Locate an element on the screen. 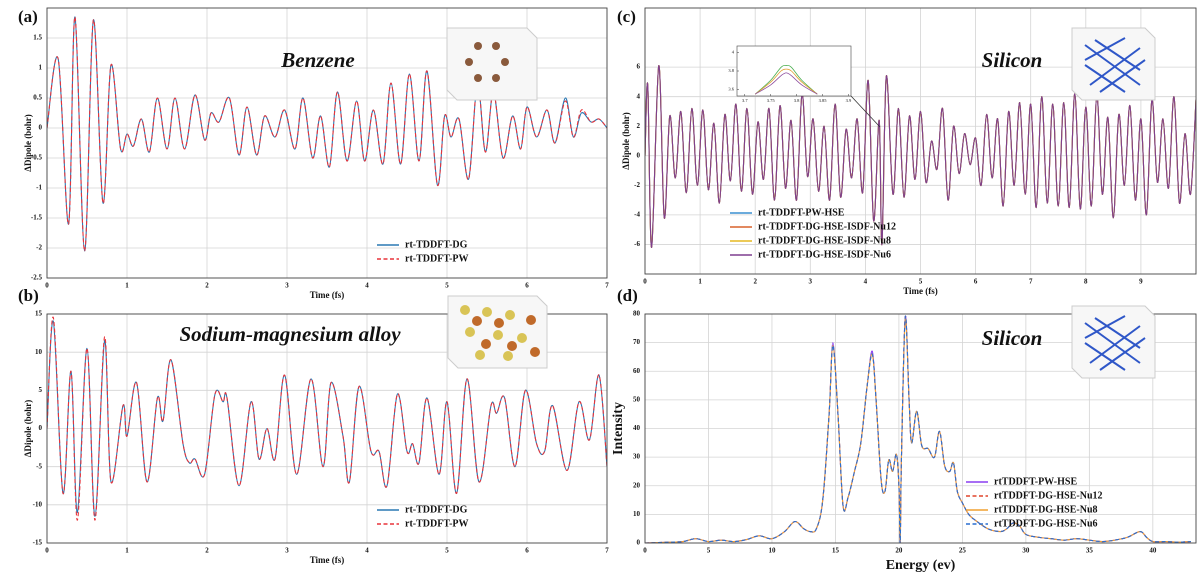 The width and height of the screenshot is (1199, 577). y-tick-label: -1.5 is located at coordinates (37, 218).